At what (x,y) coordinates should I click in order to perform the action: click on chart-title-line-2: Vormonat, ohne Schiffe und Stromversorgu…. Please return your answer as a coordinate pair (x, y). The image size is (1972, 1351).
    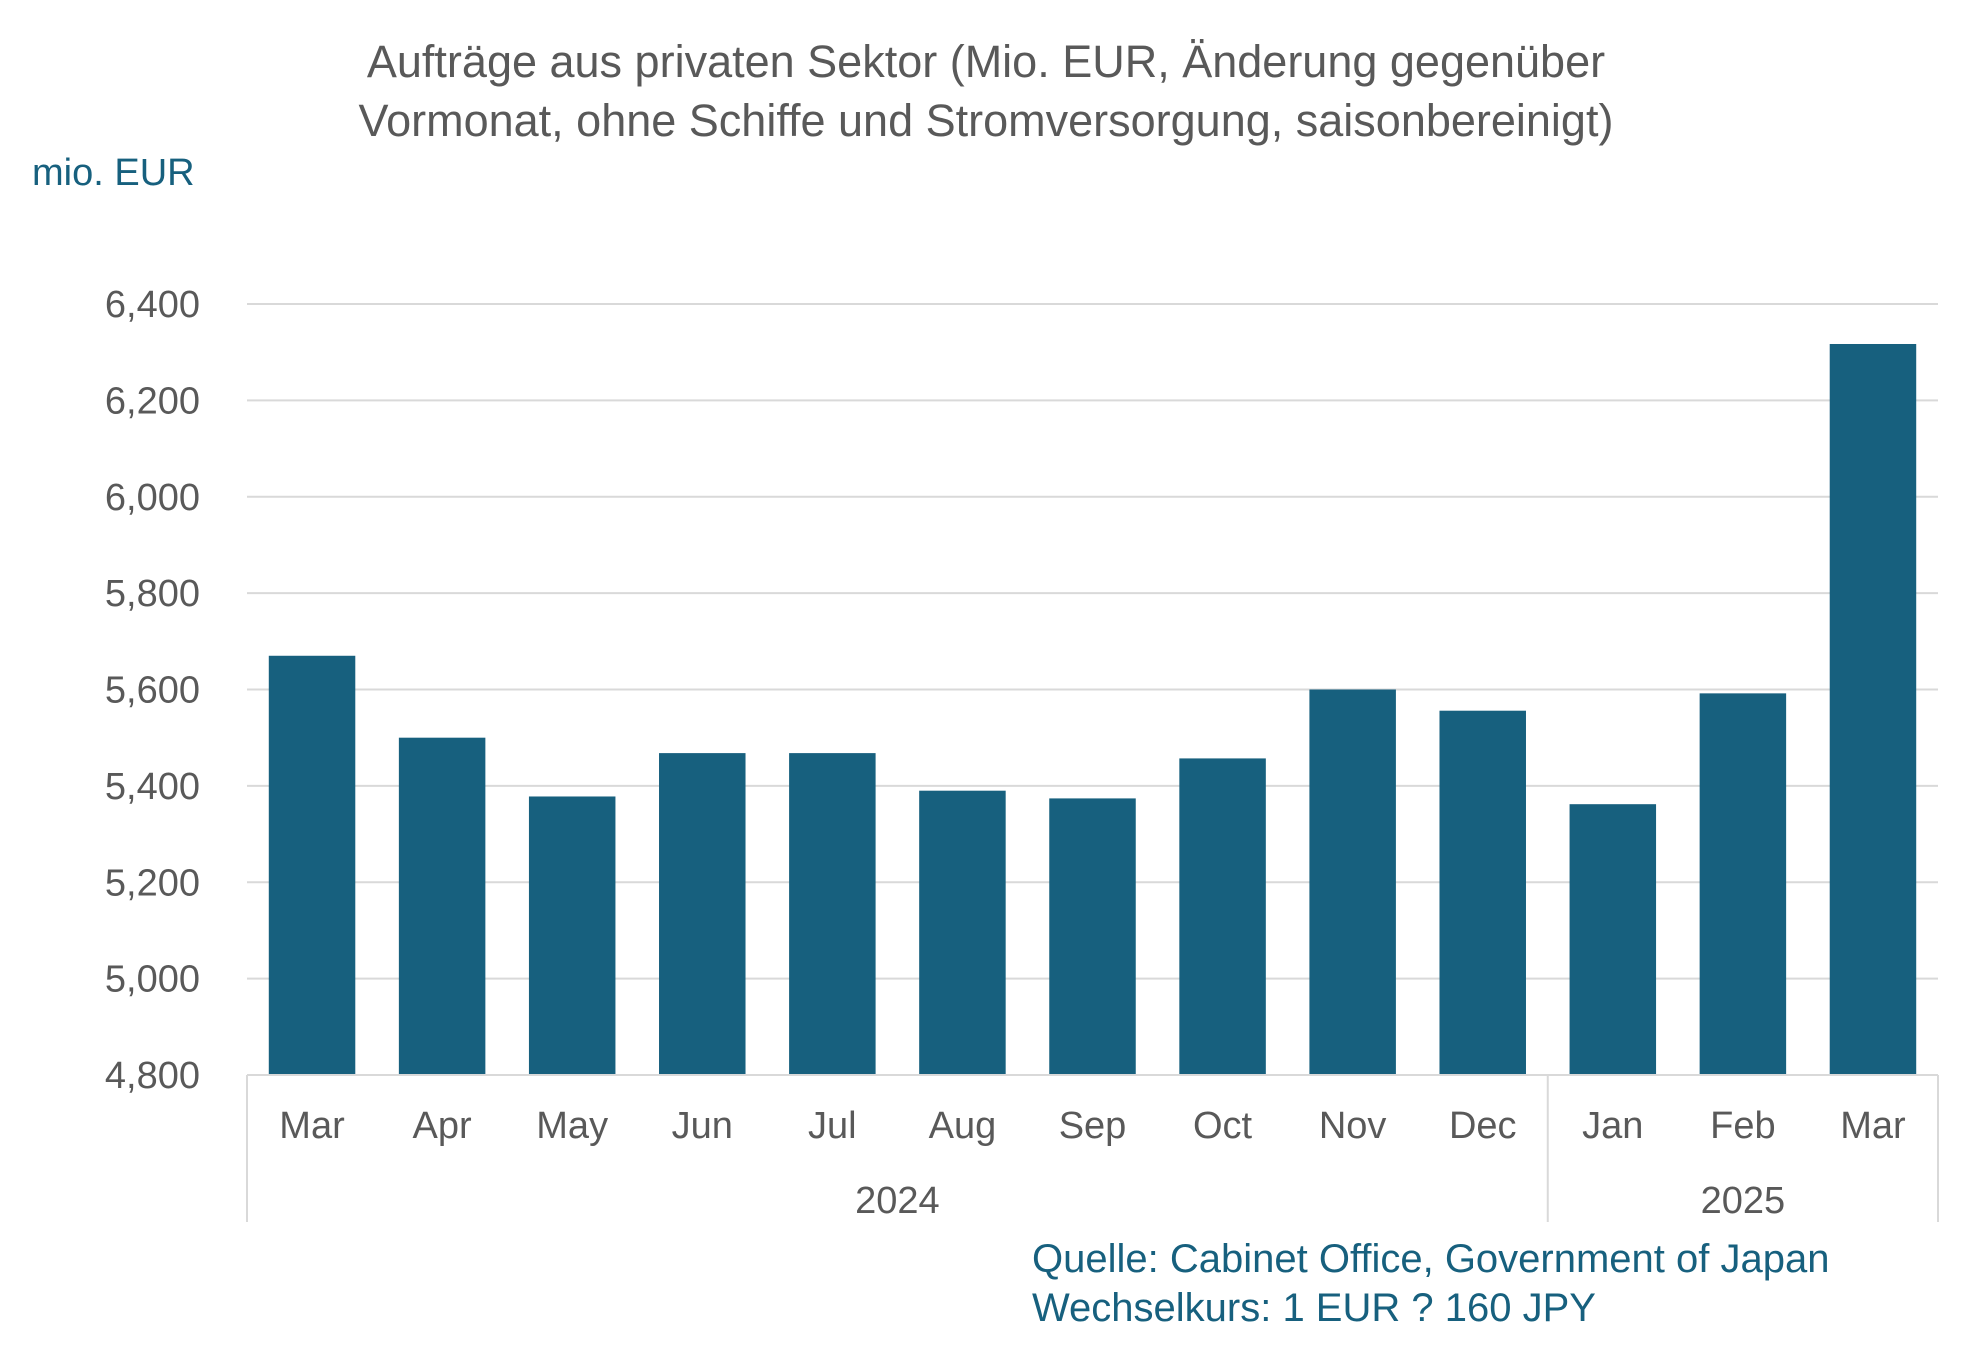
    Looking at the image, I should click on (986, 120).